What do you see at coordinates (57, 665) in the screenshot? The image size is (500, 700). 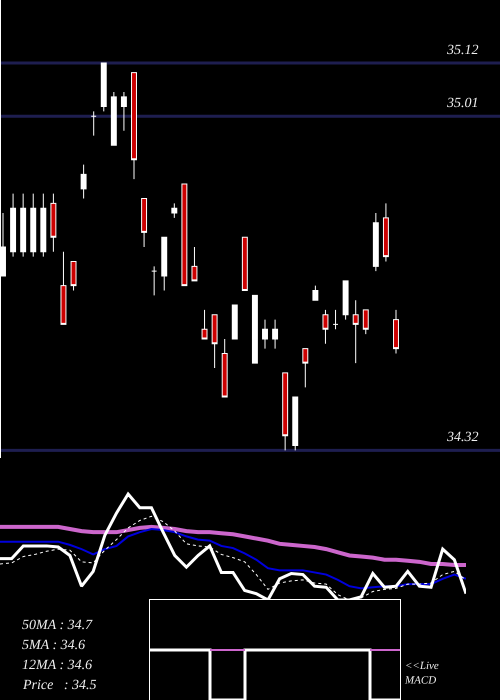 I see `text: 12MA : 34.6` at bounding box center [57, 665].